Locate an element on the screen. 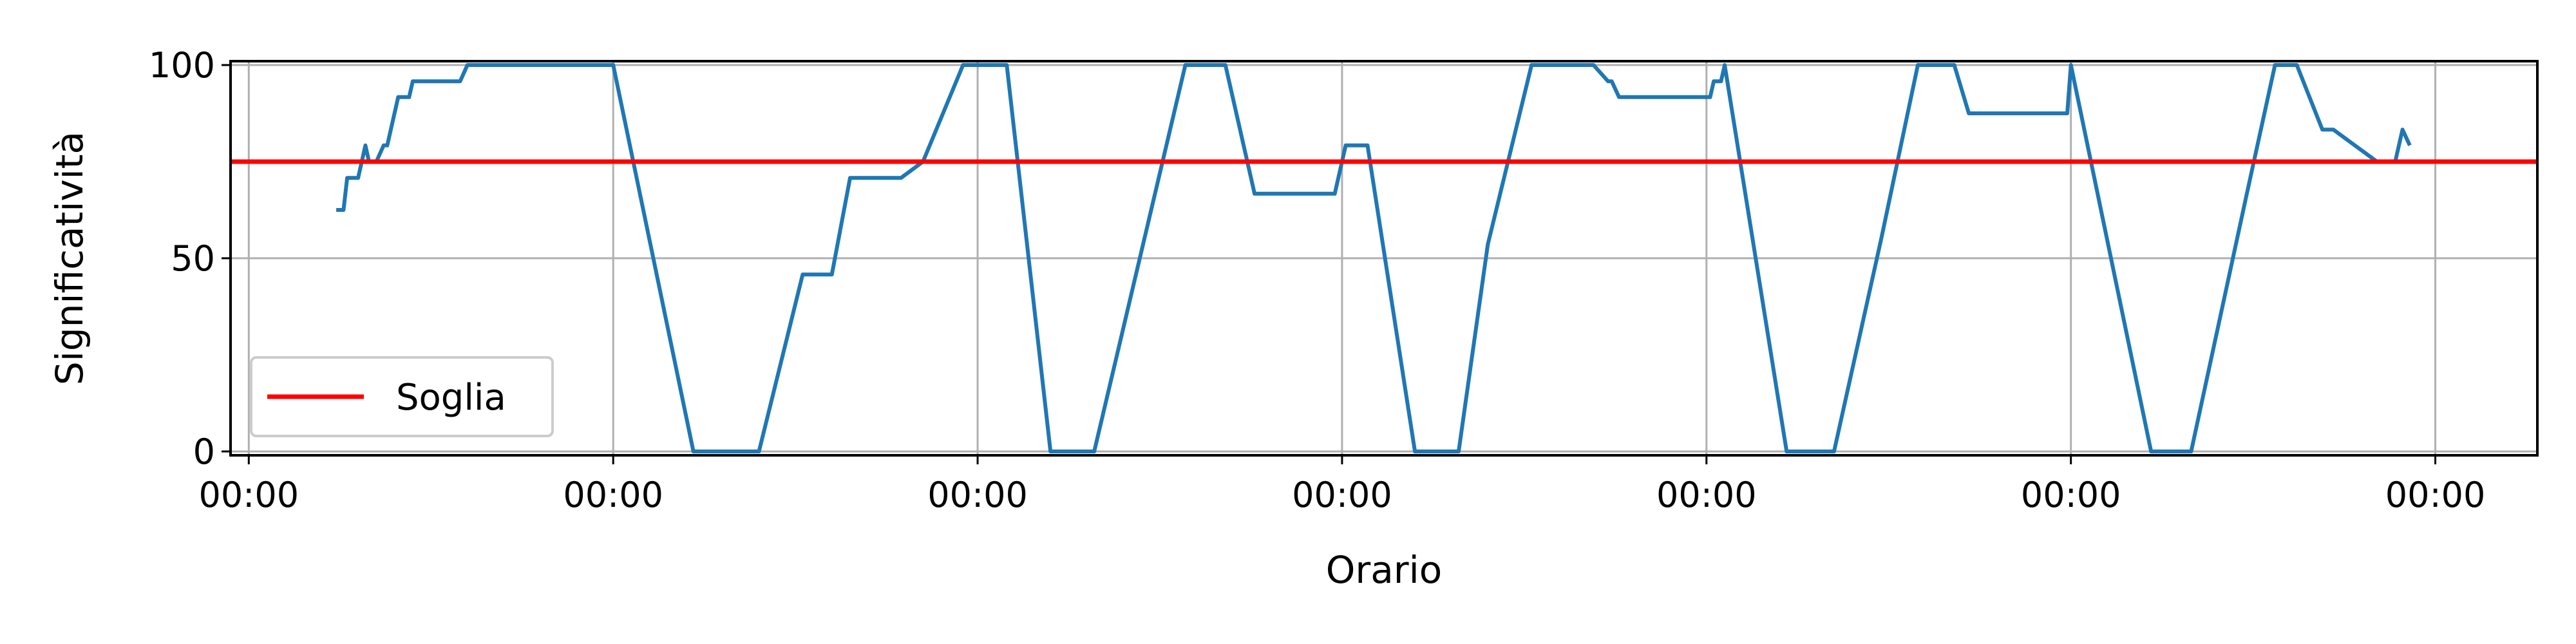 The width and height of the screenshot is (2576, 644). y-tick-label: 0 is located at coordinates (204, 451).